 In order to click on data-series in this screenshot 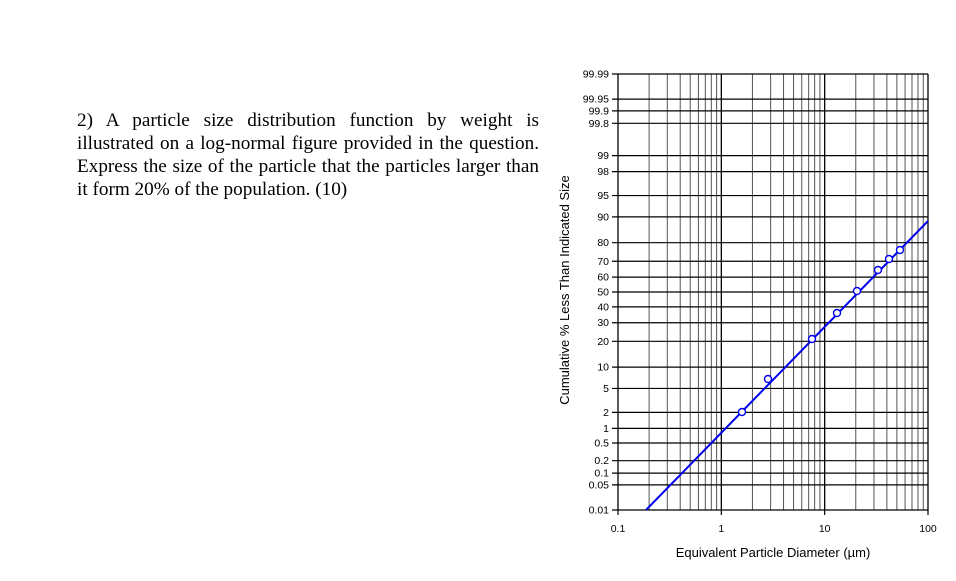, I will do `click(787, 365)`.